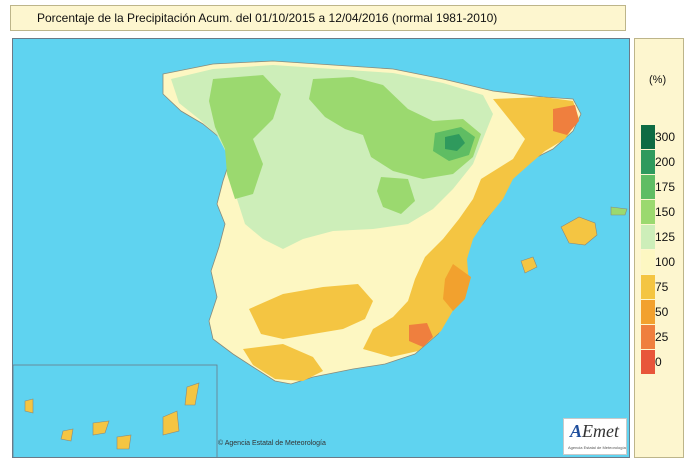 The image size is (690, 465). I want to click on logo-subtitle: Agencia Estatal de Meteorología, so click(597, 447).